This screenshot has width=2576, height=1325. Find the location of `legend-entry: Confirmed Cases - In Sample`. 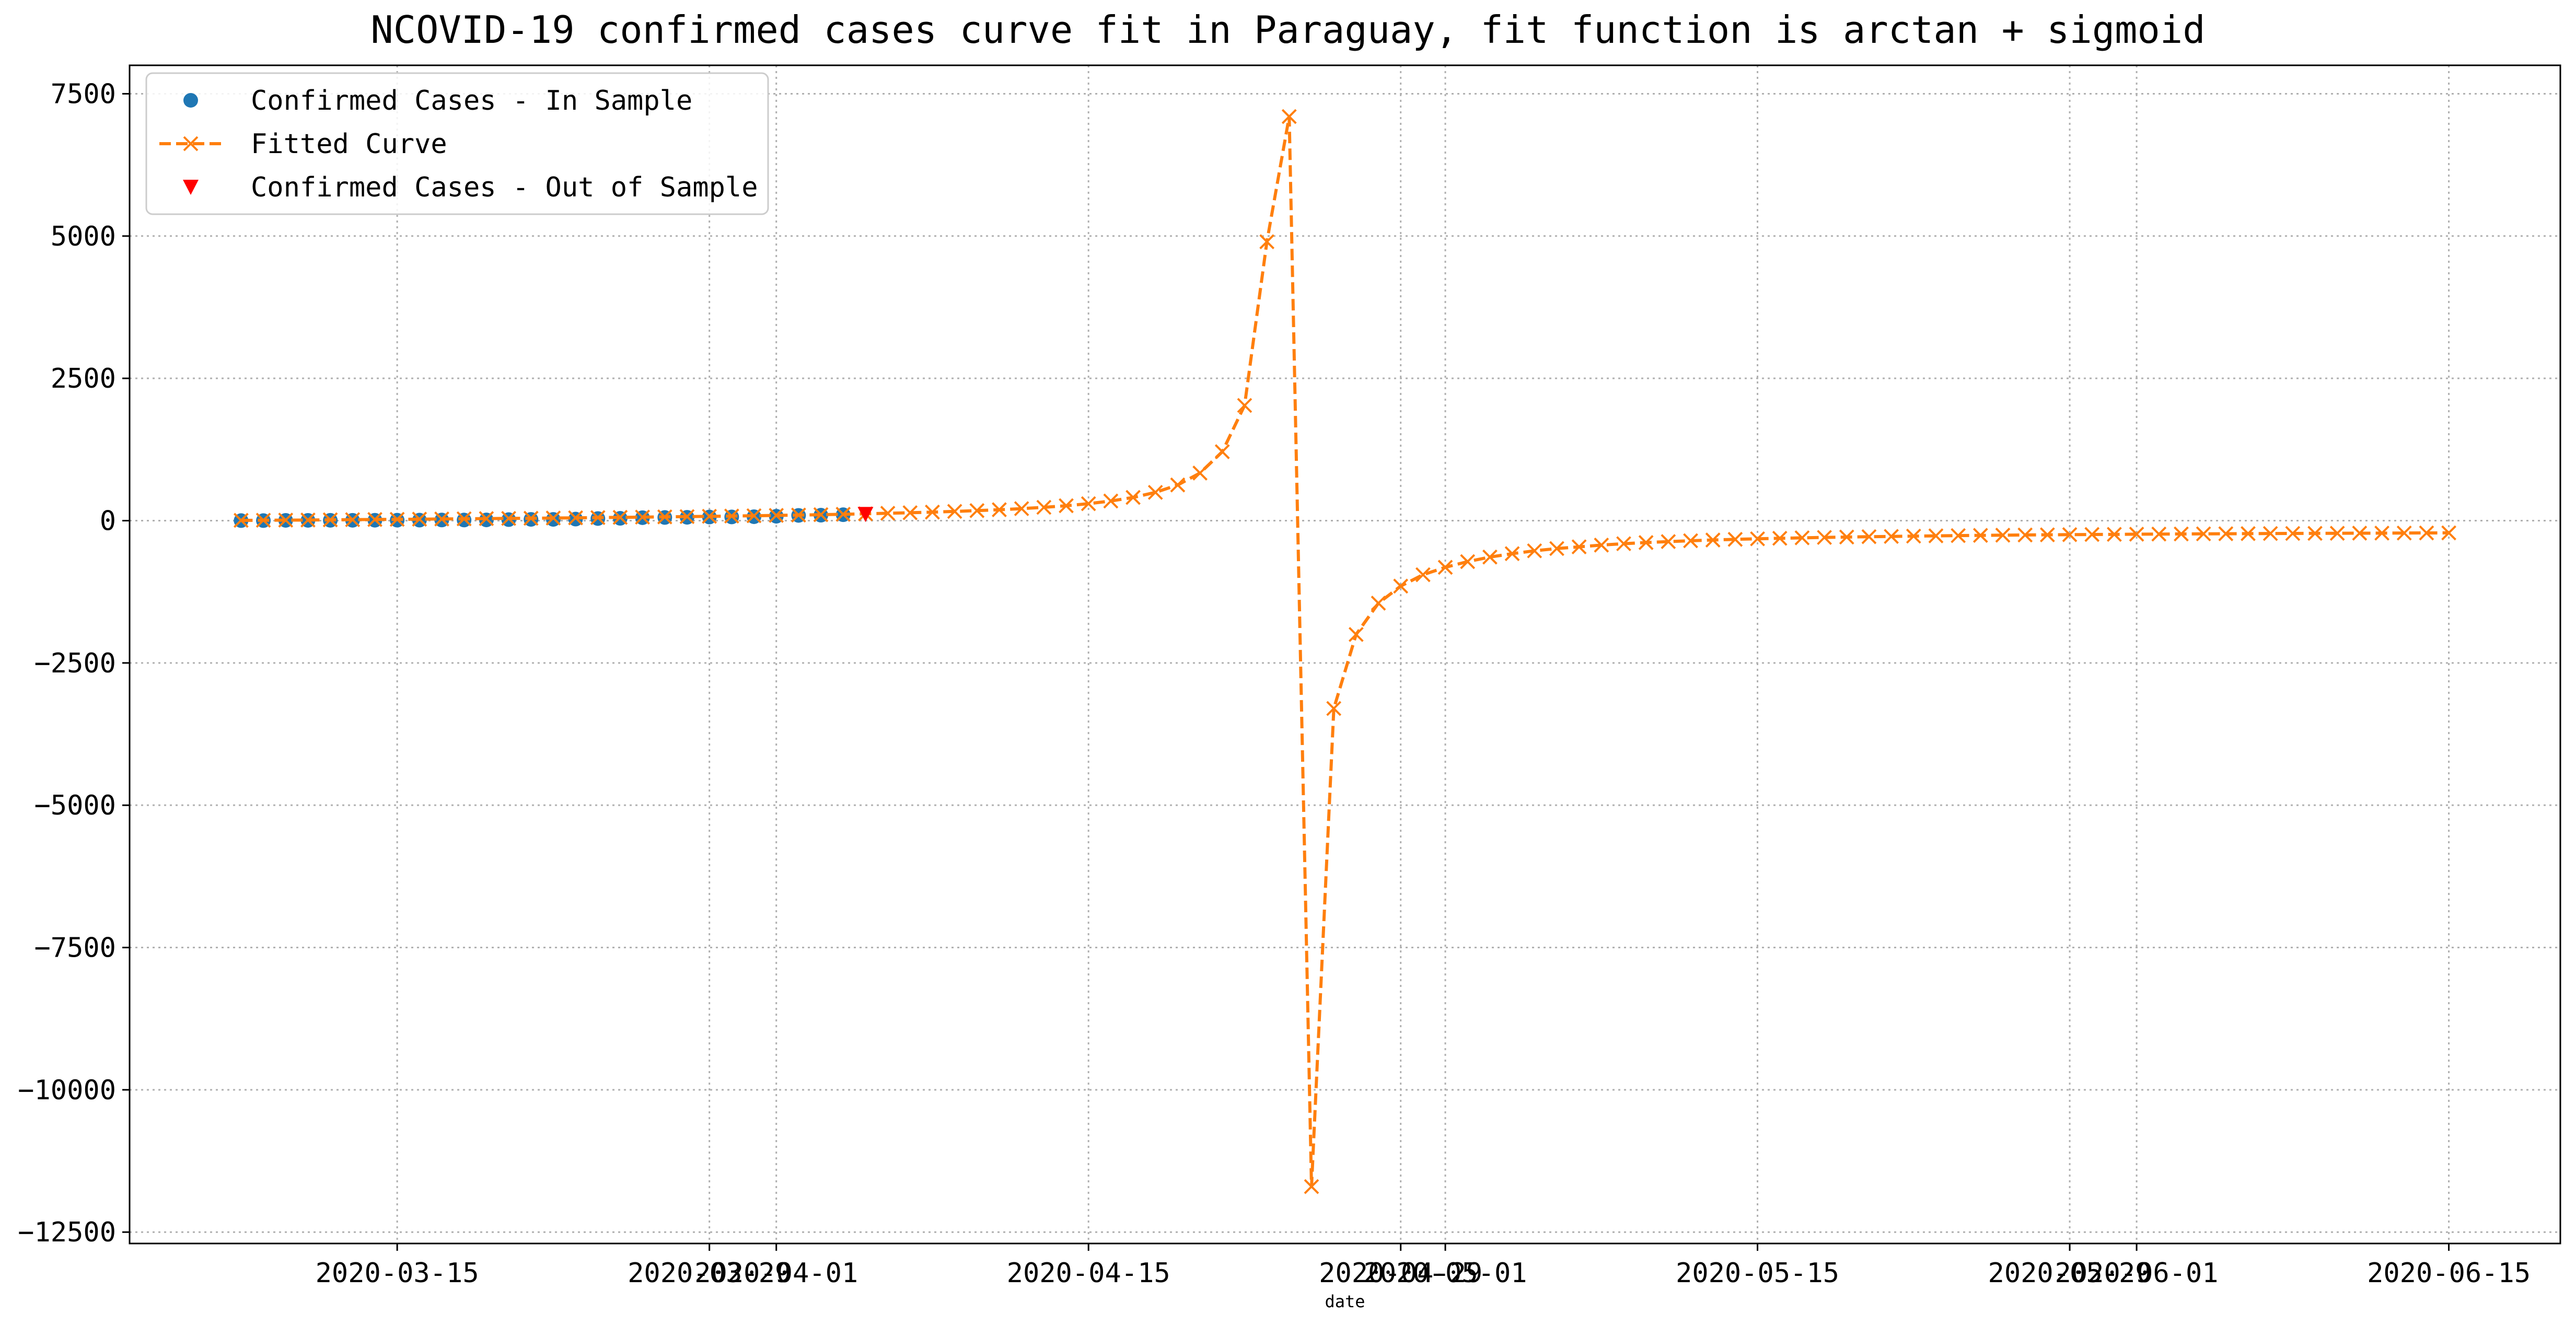

legend-entry: Confirmed Cases - In Sample is located at coordinates (471, 101).